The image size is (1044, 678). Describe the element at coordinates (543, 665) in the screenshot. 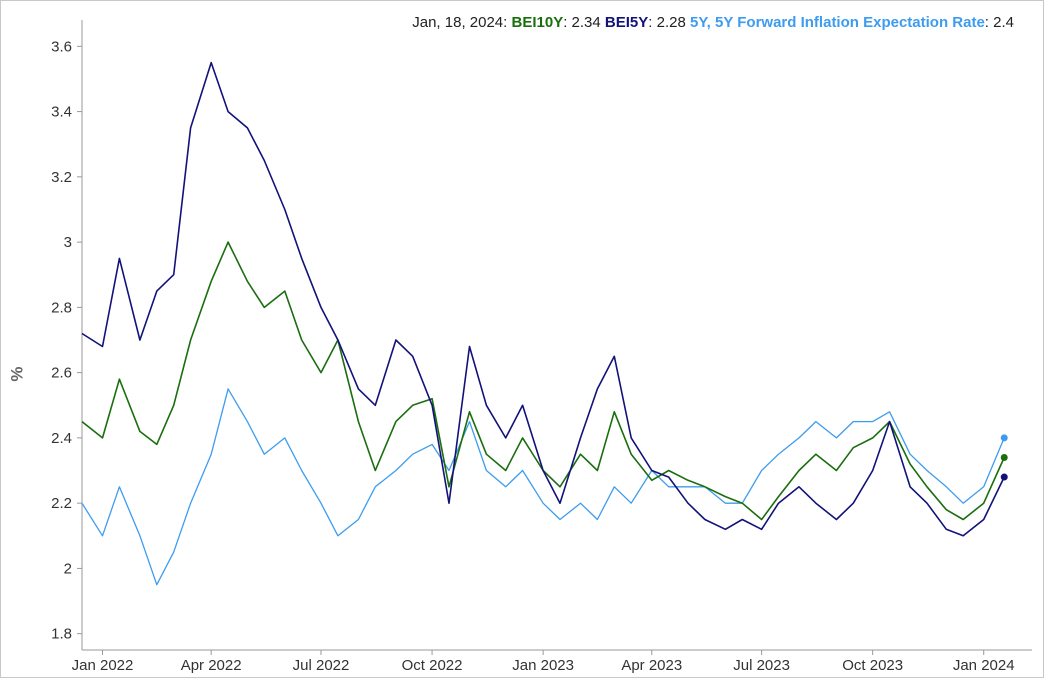

I see `x-tick-label: Jan 2023` at that location.